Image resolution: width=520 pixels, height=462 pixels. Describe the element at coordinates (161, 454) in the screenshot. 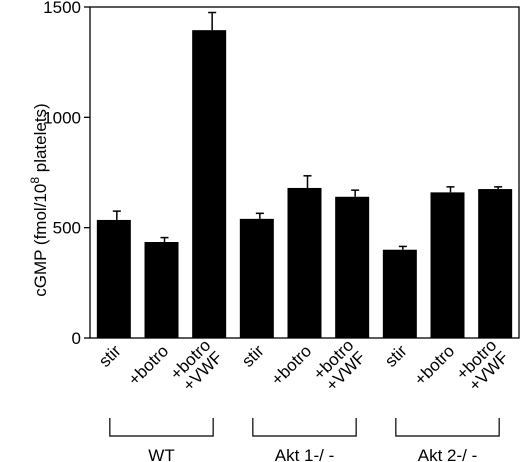

I see `group-label: WT` at that location.